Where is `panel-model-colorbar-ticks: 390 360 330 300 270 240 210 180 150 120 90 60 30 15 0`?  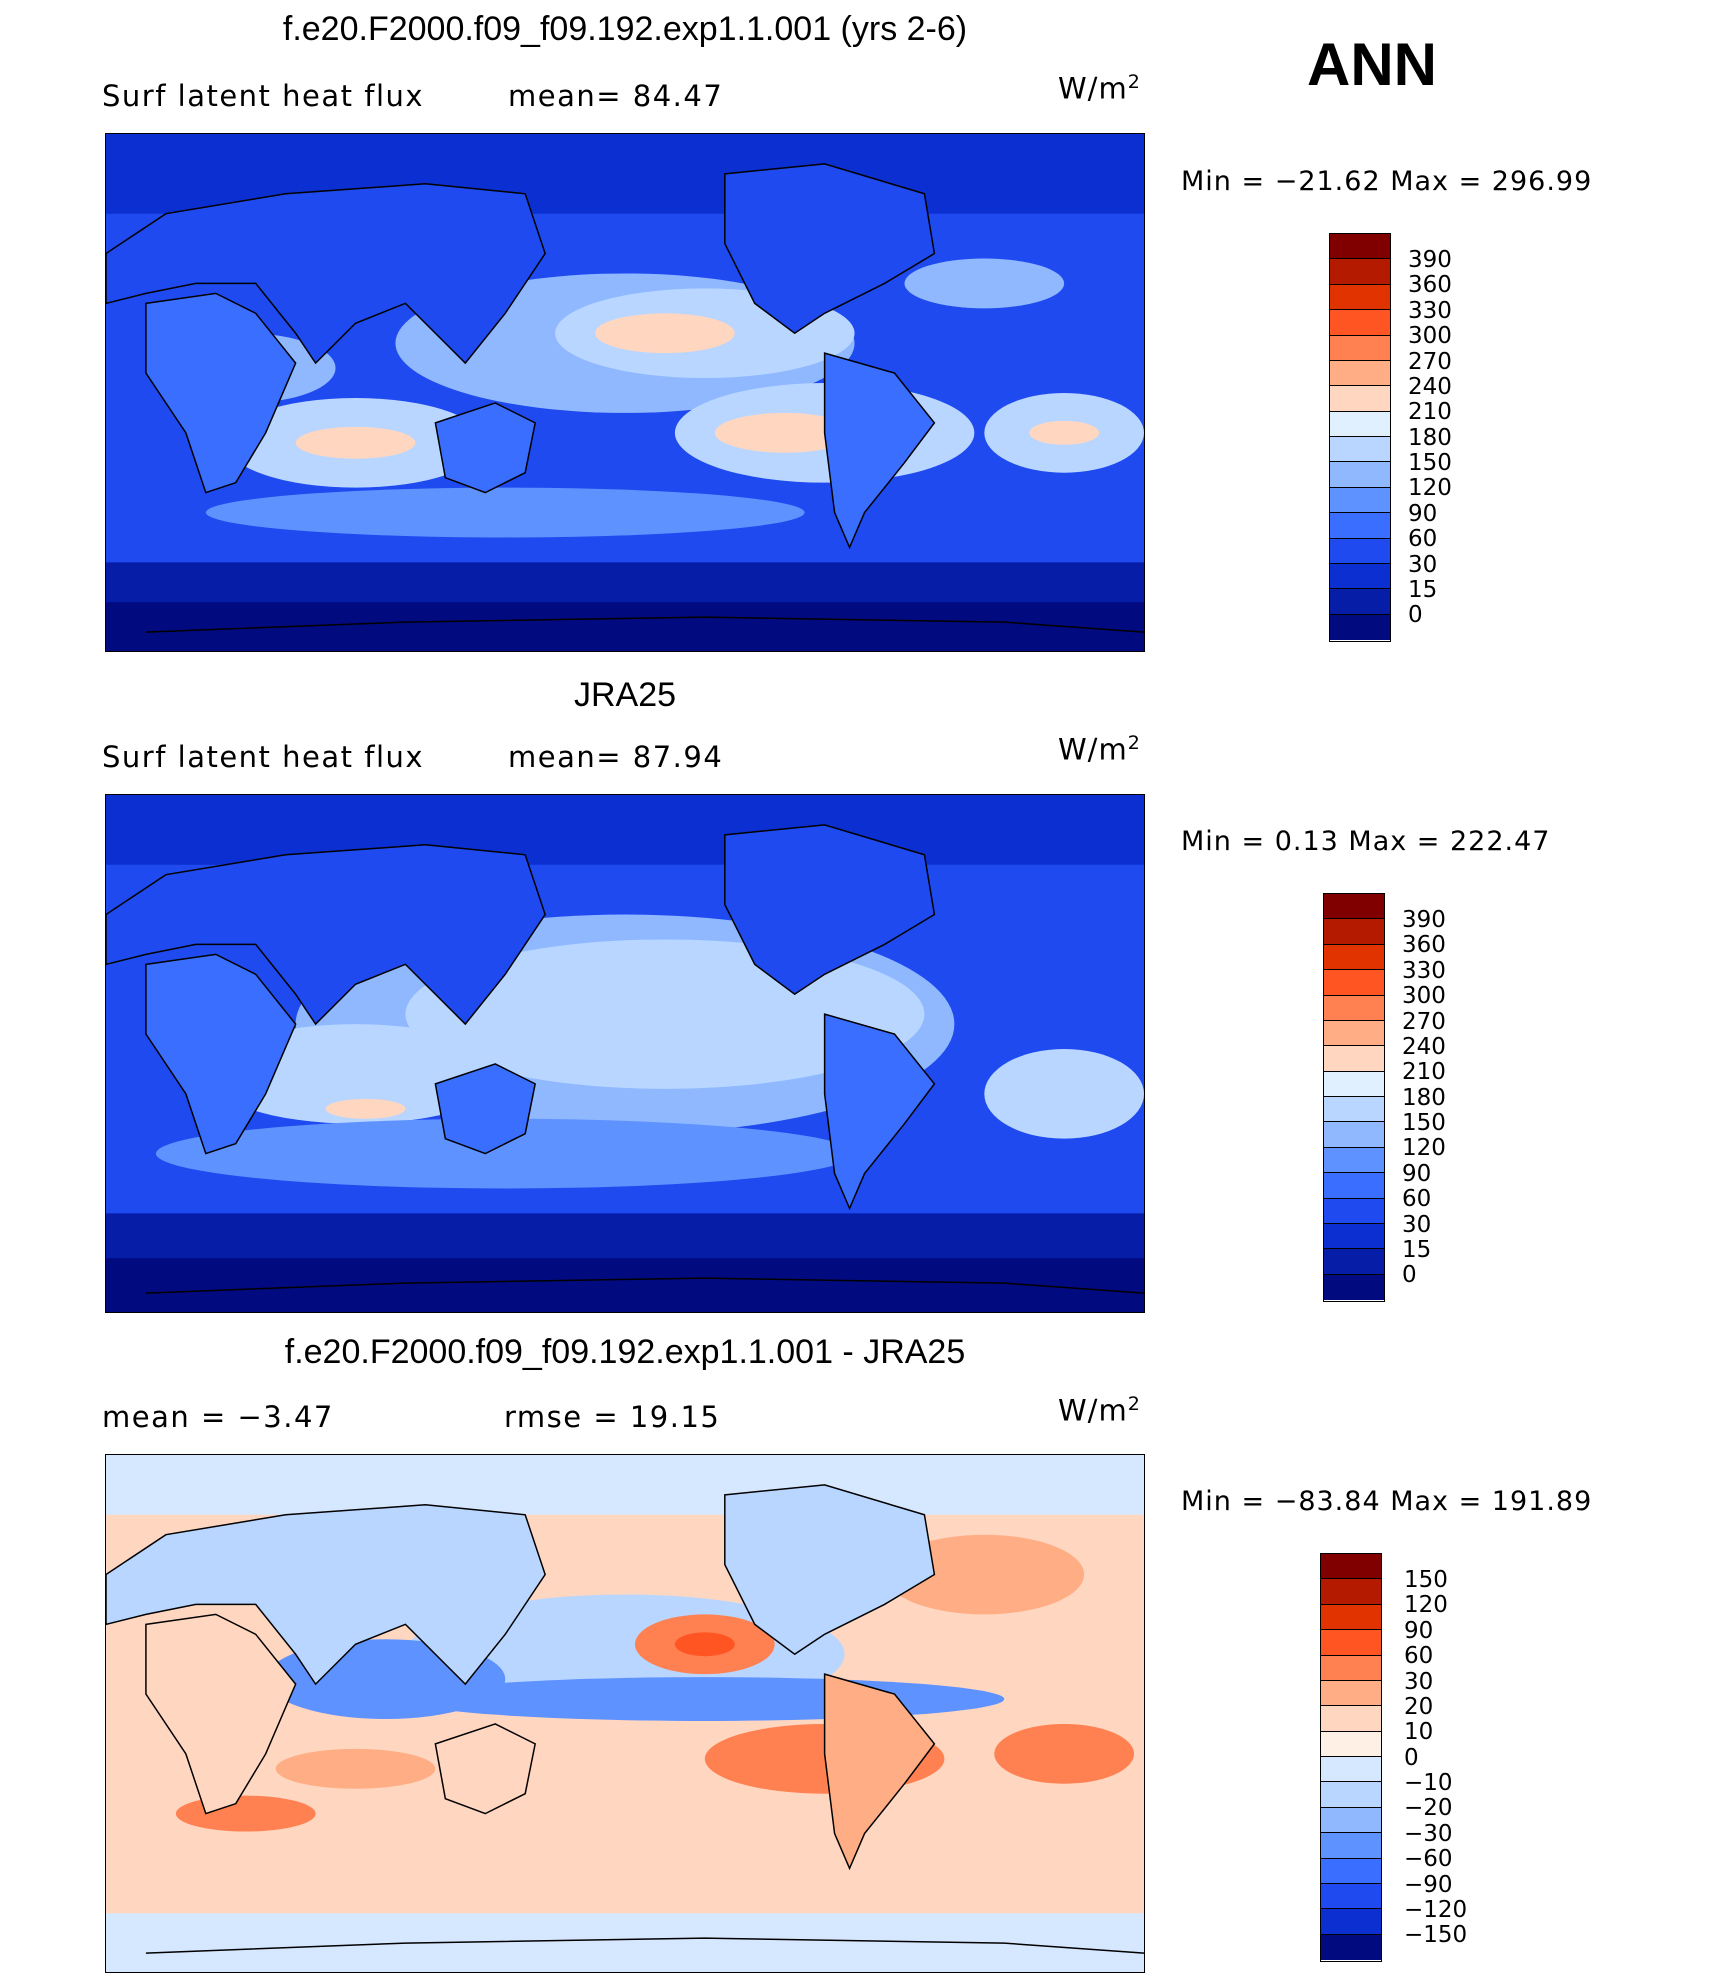
panel-model-colorbar-ticks: 390 360 330 300 270 240 210 180 150 120 90 60 30 15 0 is located at coordinates (1430, 438).